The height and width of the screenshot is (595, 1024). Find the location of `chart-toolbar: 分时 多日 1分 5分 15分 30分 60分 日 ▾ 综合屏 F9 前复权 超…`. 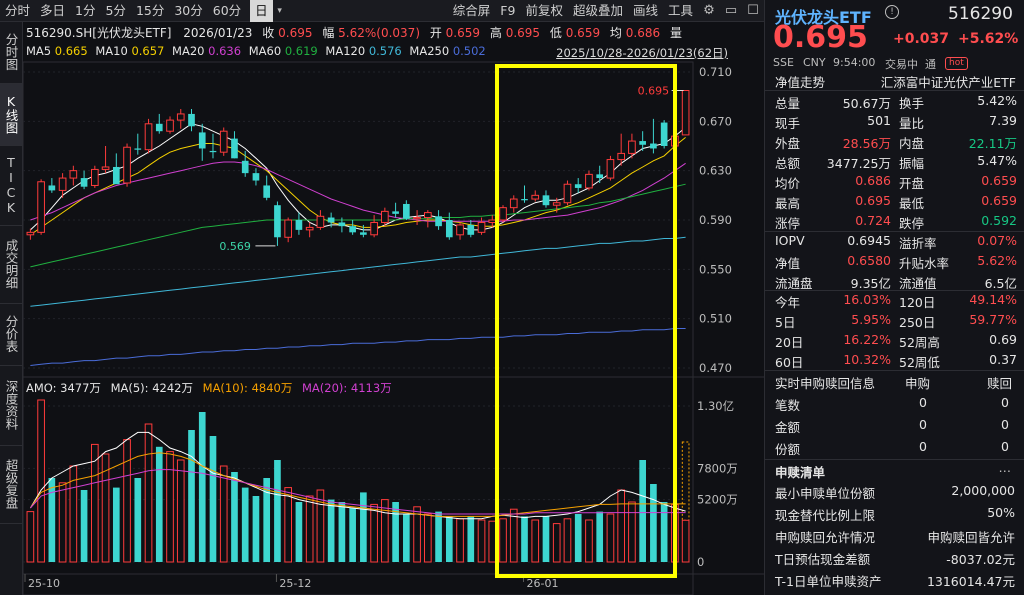

chart-toolbar: 分时 多日 1分 5分 15分 30分 60分 日 ▾ 综合屏 F9 前复权 超… is located at coordinates (382, 11).